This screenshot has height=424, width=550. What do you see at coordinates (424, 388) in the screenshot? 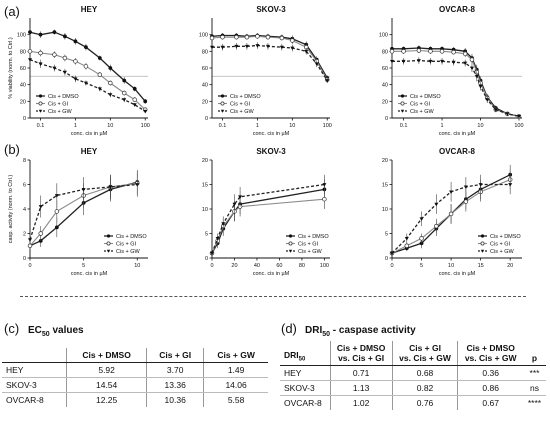
I see `dri50-cell: 0.82` at bounding box center [424, 388].